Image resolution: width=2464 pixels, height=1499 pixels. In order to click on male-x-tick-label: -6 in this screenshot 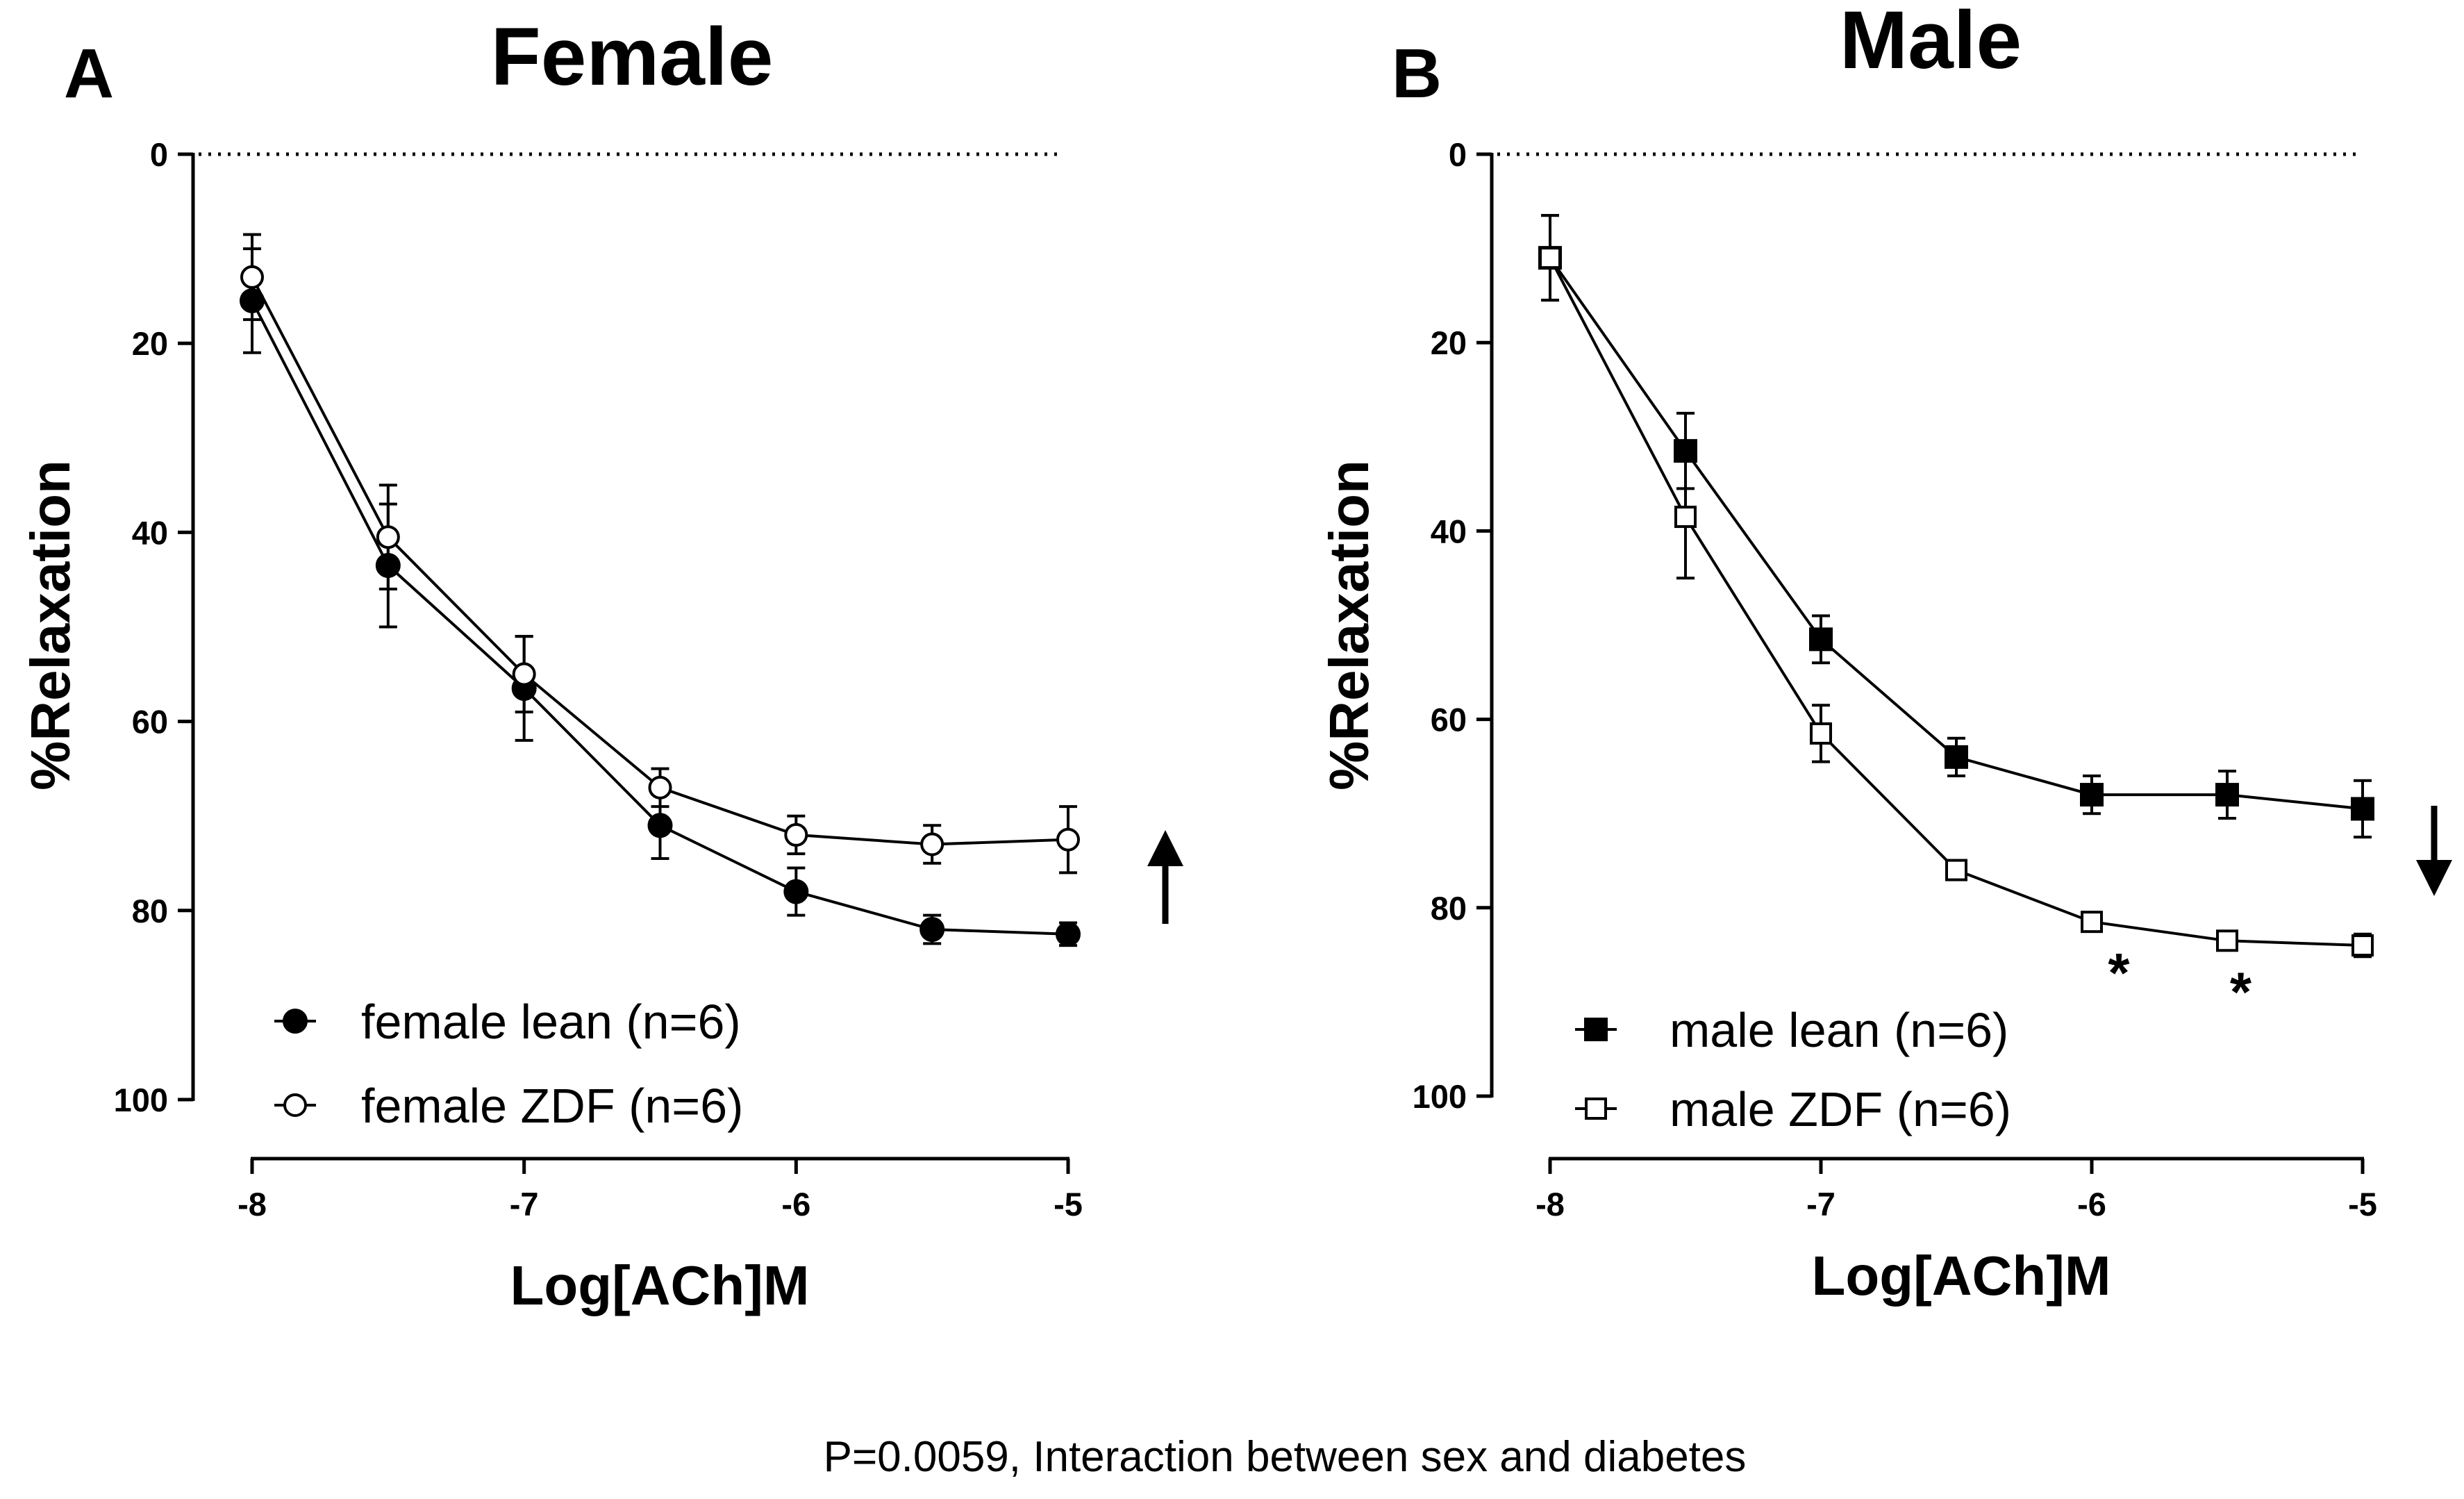, I will do `click(2091, 1204)`.